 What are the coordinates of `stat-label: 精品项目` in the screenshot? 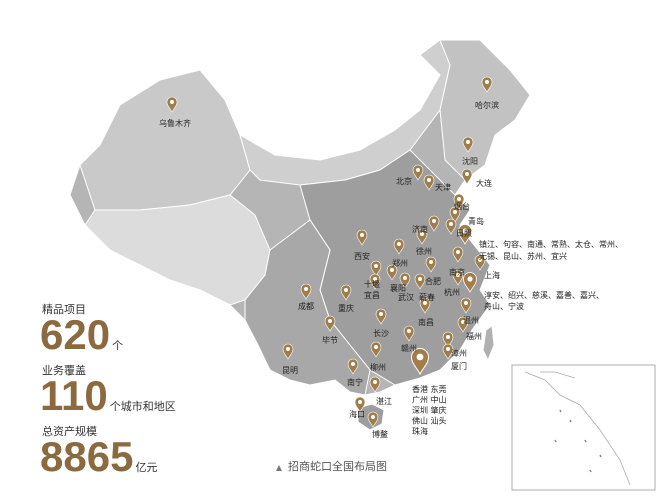 It's located at (64, 309).